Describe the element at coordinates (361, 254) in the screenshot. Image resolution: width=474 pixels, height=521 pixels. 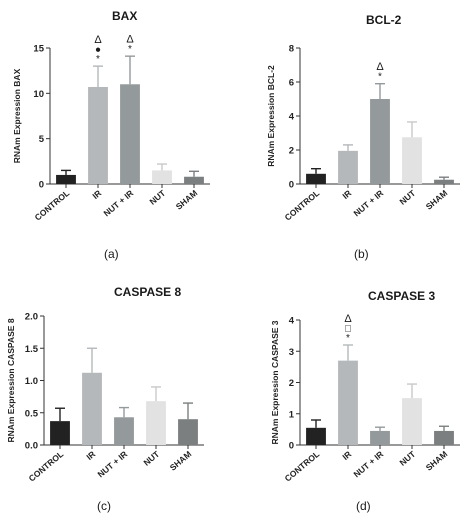
I see `panel-label: (b)` at that location.